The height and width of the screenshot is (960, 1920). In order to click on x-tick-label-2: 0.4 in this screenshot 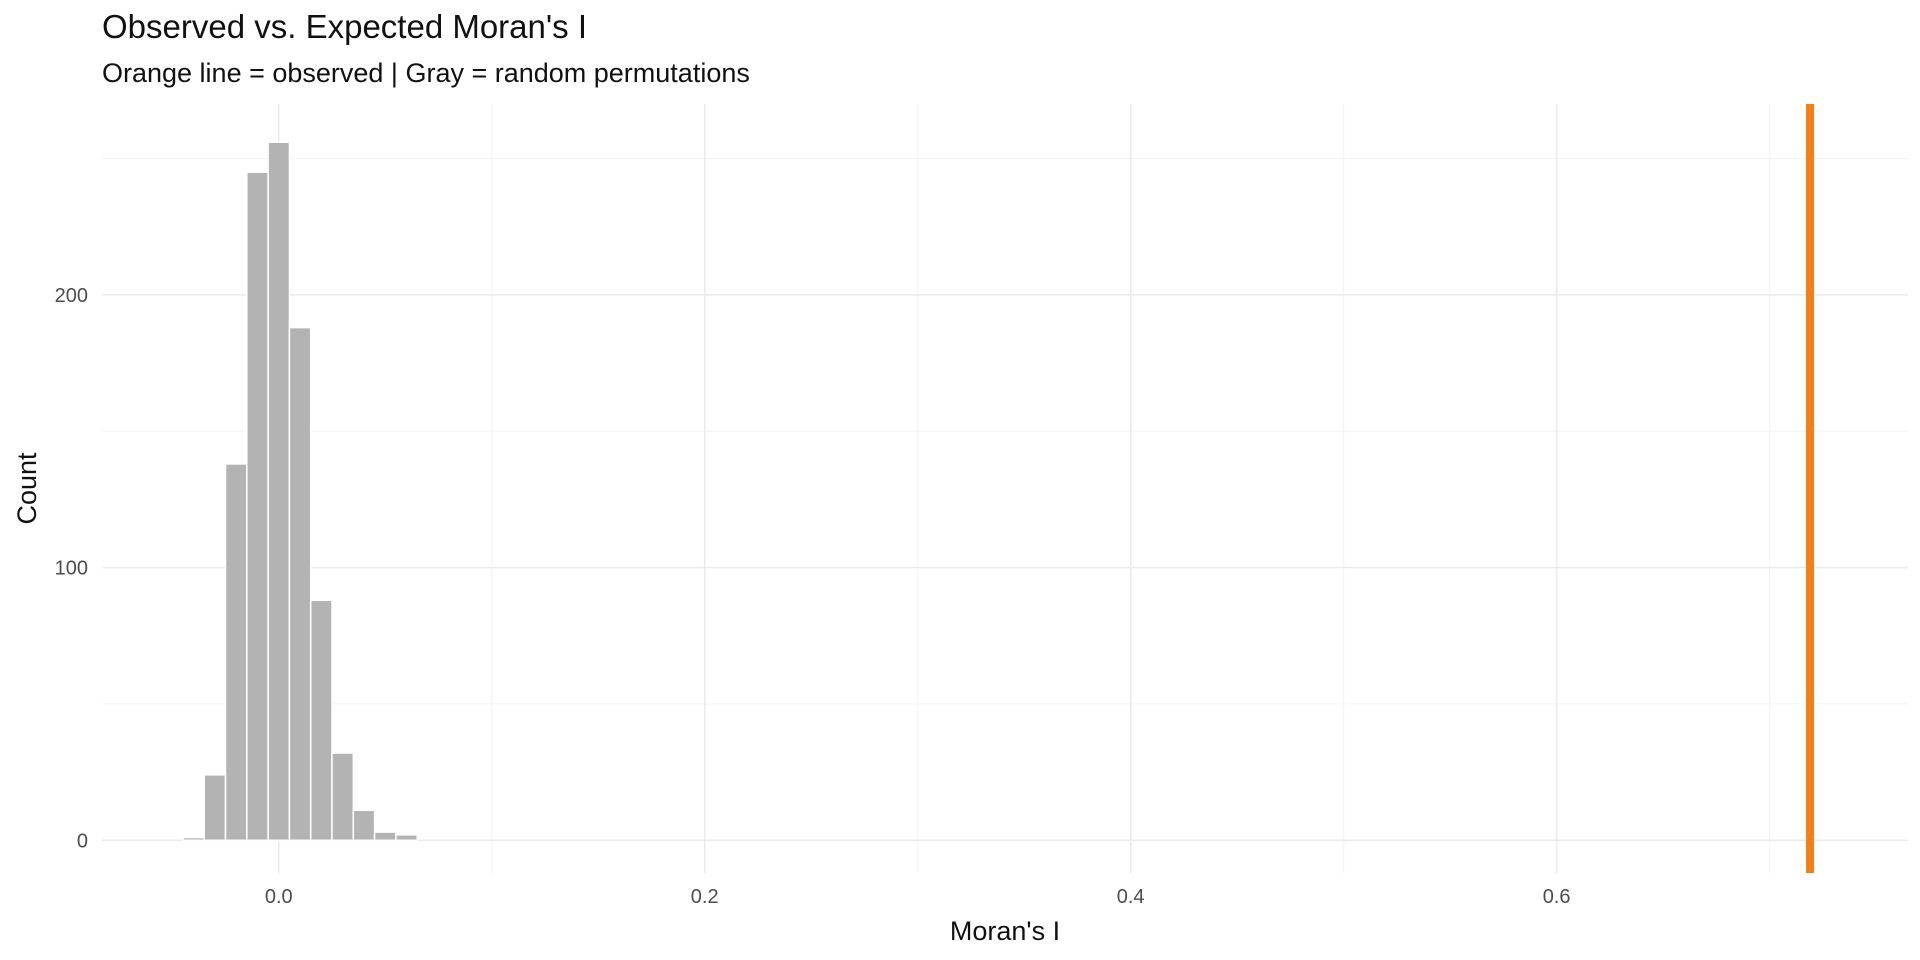, I will do `click(1131, 897)`.